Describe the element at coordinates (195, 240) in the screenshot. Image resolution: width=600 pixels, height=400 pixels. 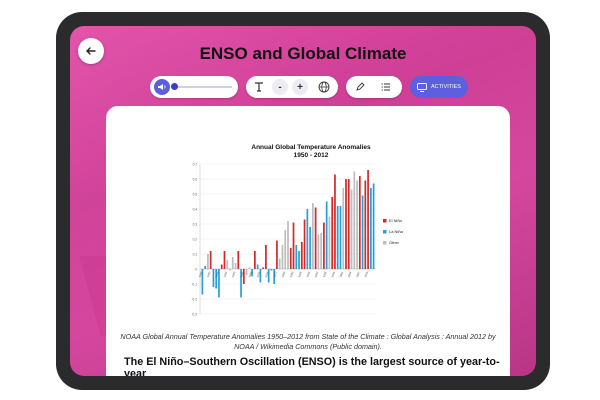
I see `y-tick-label: 0.2` at that location.